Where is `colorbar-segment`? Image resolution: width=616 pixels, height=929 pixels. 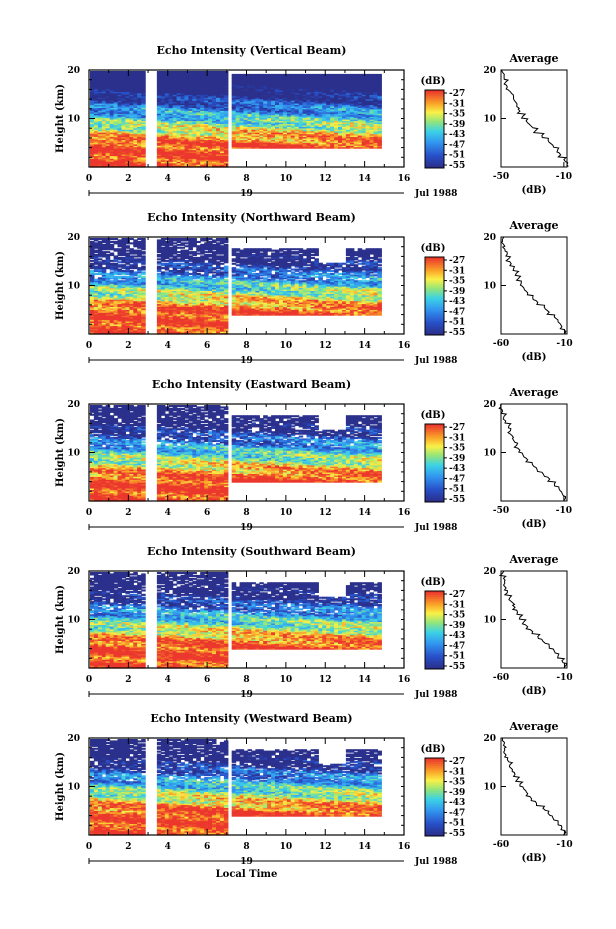 colorbar-segment is located at coordinates (434, 165).